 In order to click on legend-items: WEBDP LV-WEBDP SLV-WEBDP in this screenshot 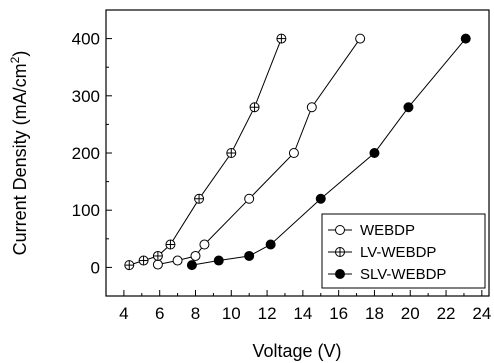, I will do `click(387, 252)`.